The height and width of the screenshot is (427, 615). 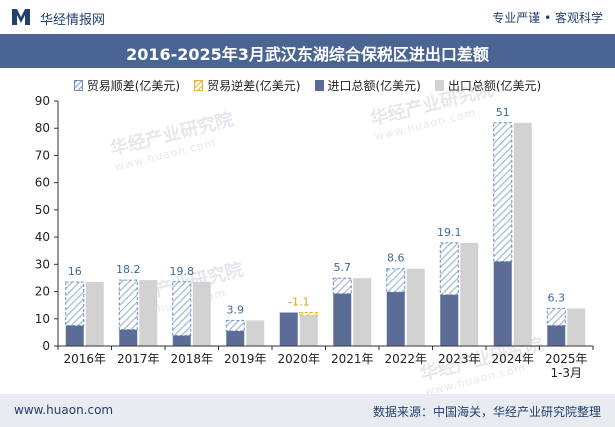 I want to click on y-tick-label: 60, so click(x=42, y=183).